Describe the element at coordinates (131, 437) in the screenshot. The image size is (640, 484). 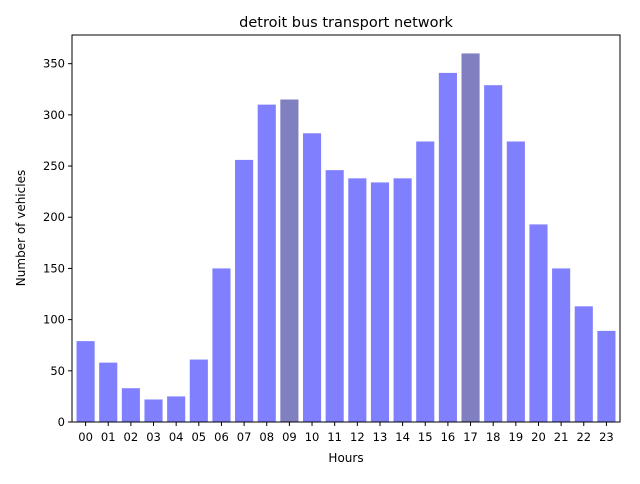
I see `x-tick-label: 02` at that location.